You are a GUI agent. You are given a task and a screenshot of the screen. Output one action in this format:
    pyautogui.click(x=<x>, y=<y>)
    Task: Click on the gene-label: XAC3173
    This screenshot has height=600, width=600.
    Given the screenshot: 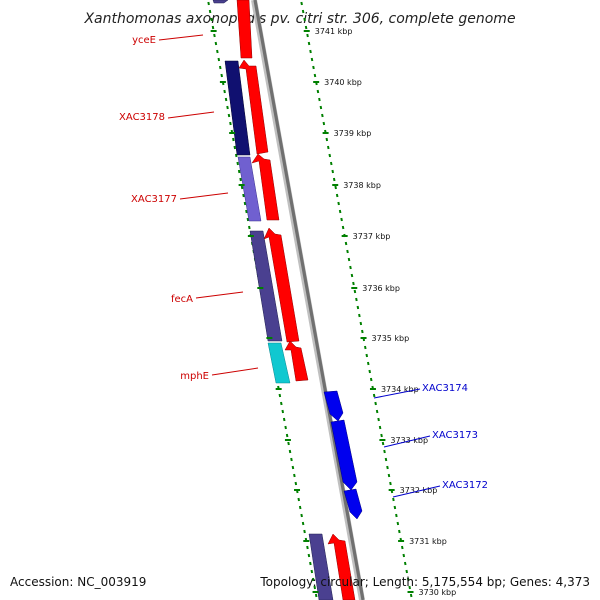 What is the action you would take?
    pyautogui.click(x=455, y=435)
    